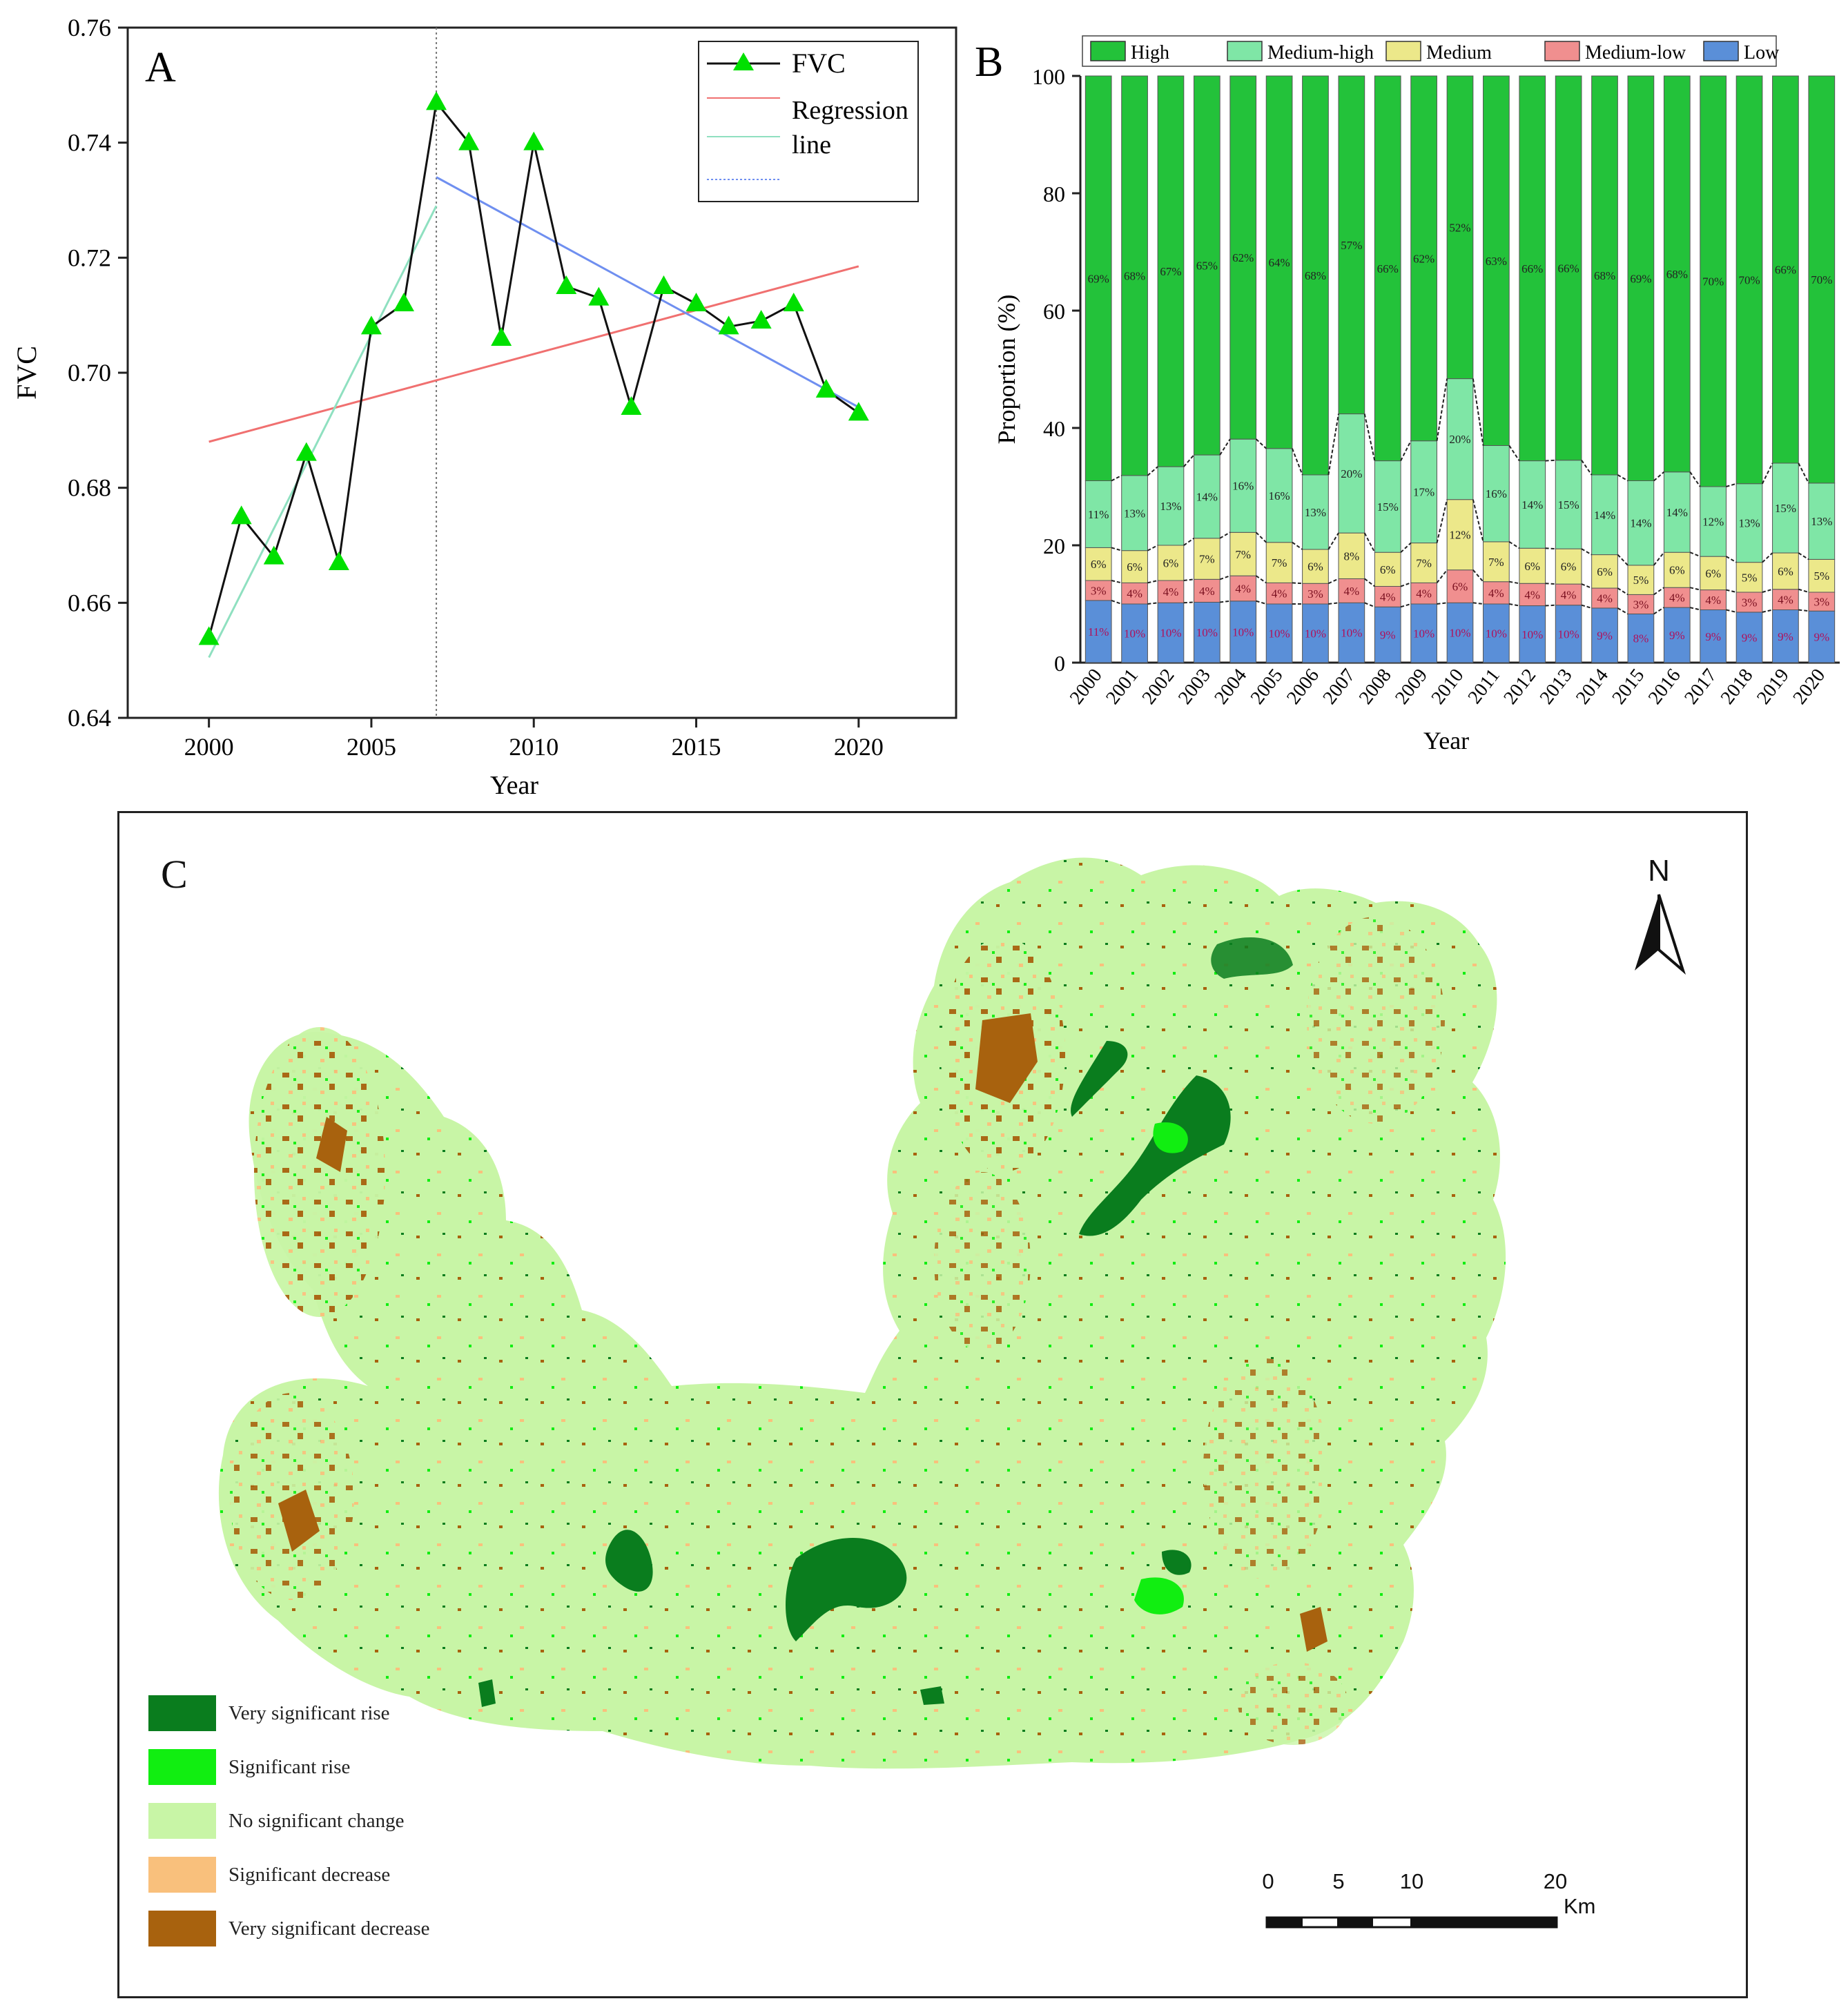 This screenshot has width=1848, height=2010. I want to click on y-tick-label: 0.72, so click(89, 257).